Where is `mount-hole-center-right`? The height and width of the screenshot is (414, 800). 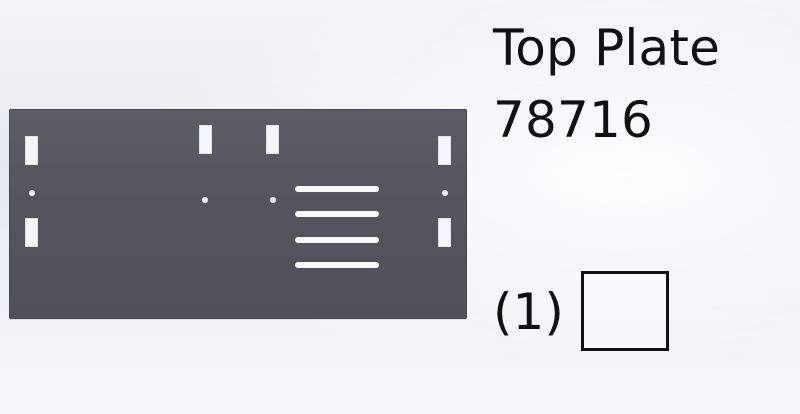
mount-hole-center-right is located at coordinates (273, 200).